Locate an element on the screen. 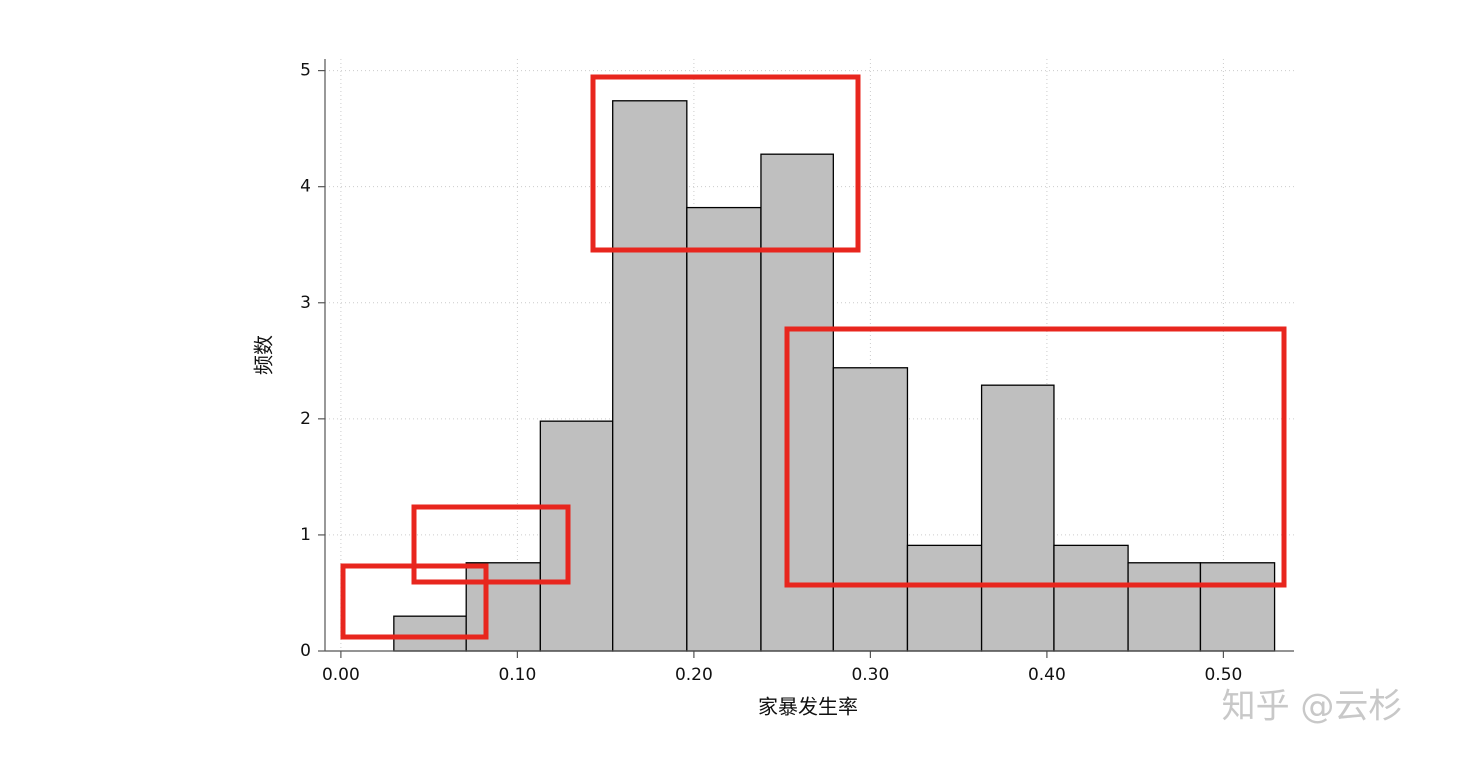 This screenshot has width=1464, height=768. y-tick-label: 5 is located at coordinates (305, 71).